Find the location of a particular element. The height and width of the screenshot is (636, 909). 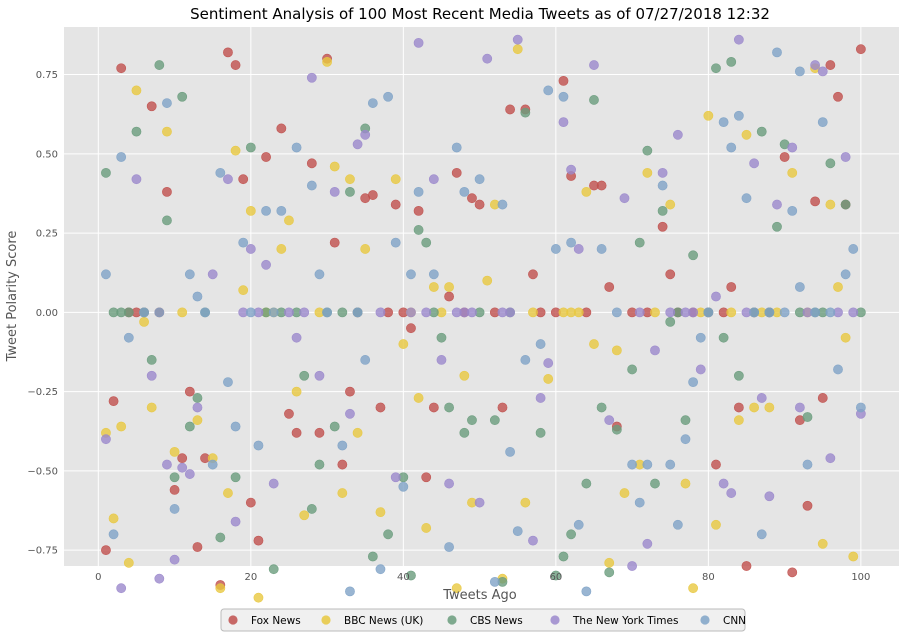

legend-entry: BBC News (UK) is located at coordinates (383, 621).